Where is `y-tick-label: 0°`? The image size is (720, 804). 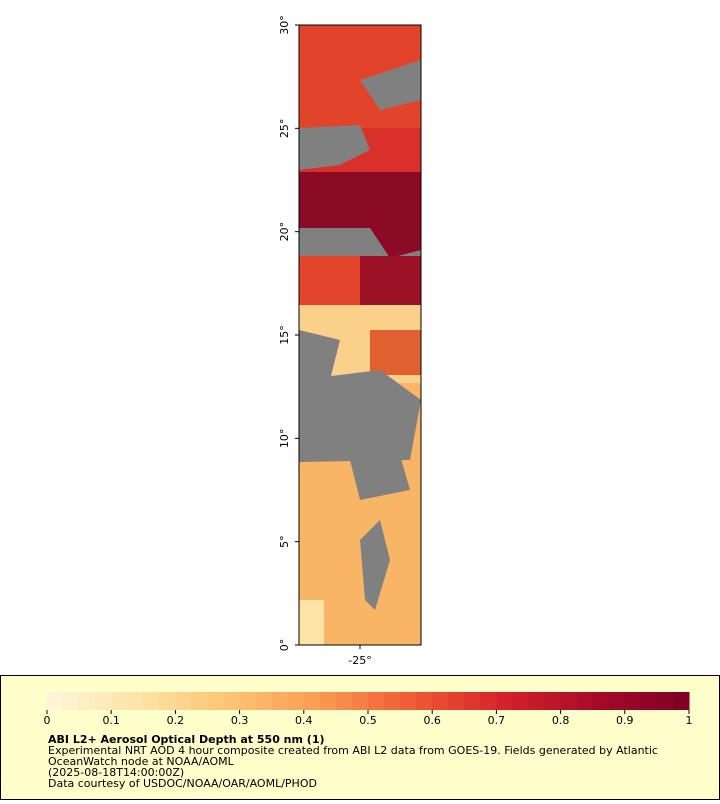 y-tick-label: 0° is located at coordinates (284, 645).